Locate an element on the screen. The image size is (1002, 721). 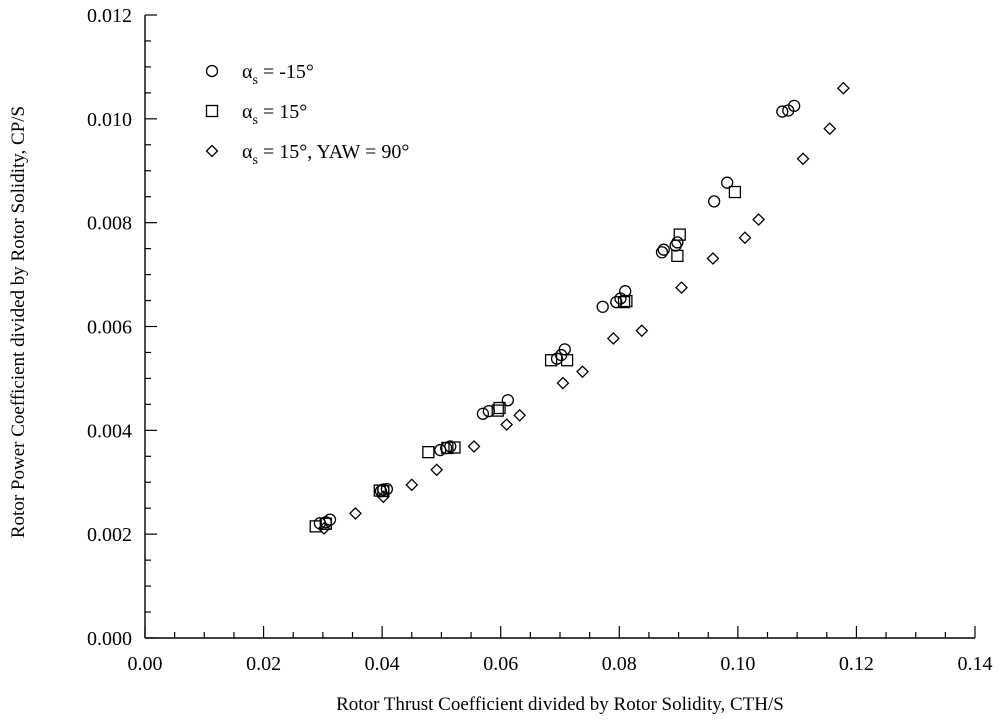
y-tick-label: 0.000 is located at coordinates (109, 639).